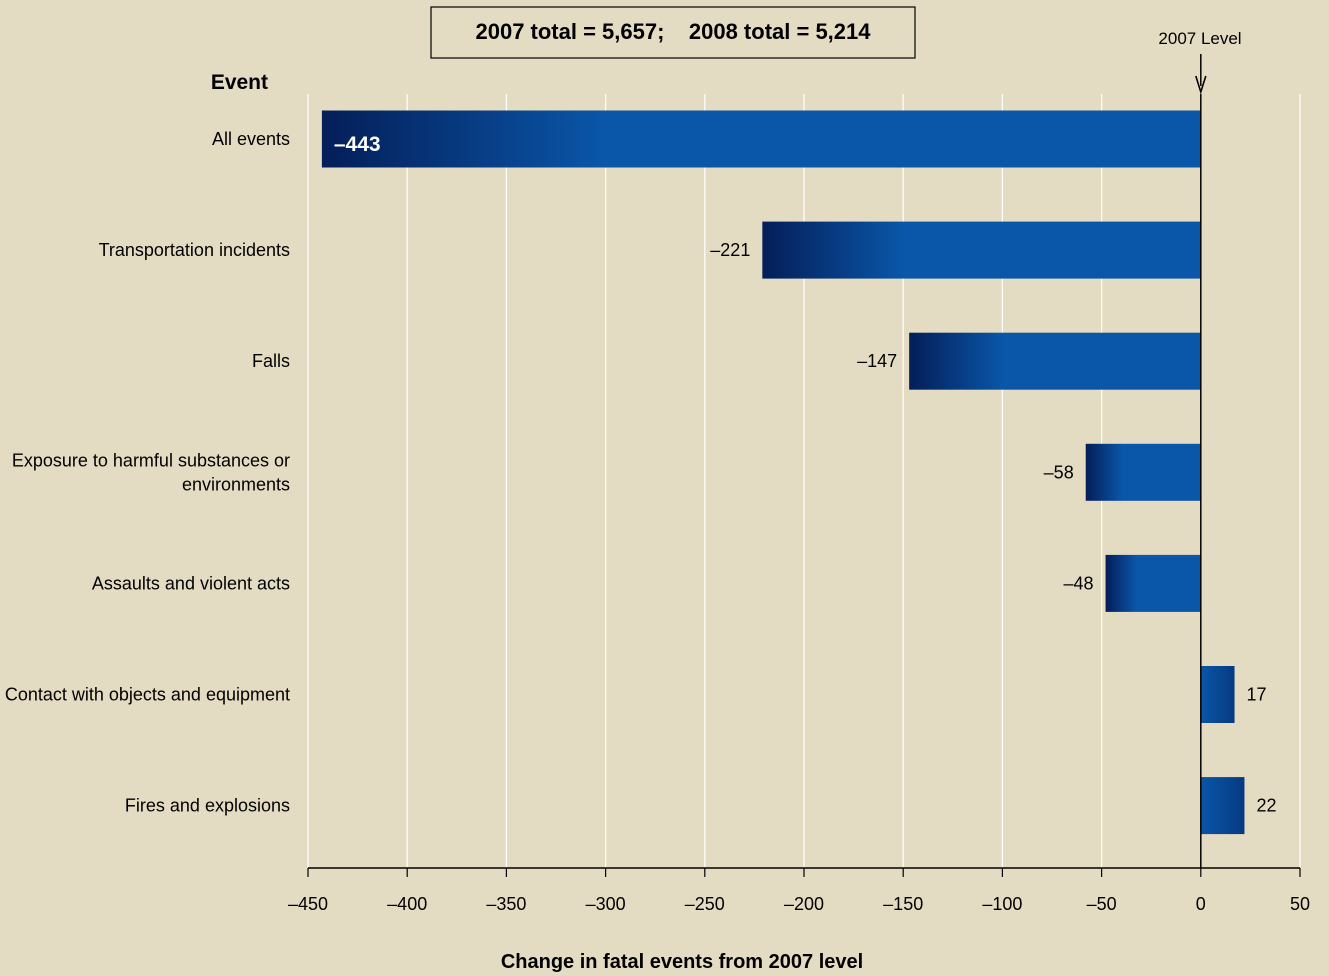 Image resolution: width=1329 pixels, height=976 pixels. What do you see at coordinates (1079, 583) in the screenshot?
I see `value-label: –48` at bounding box center [1079, 583].